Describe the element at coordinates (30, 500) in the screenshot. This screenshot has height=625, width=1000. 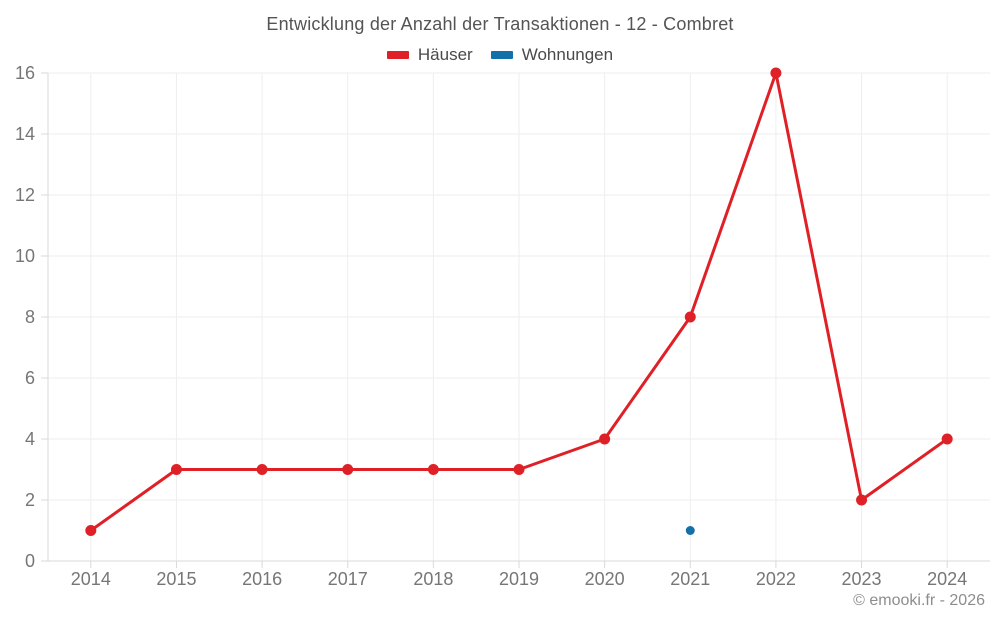
I see `y-tick-label: 2` at that location.